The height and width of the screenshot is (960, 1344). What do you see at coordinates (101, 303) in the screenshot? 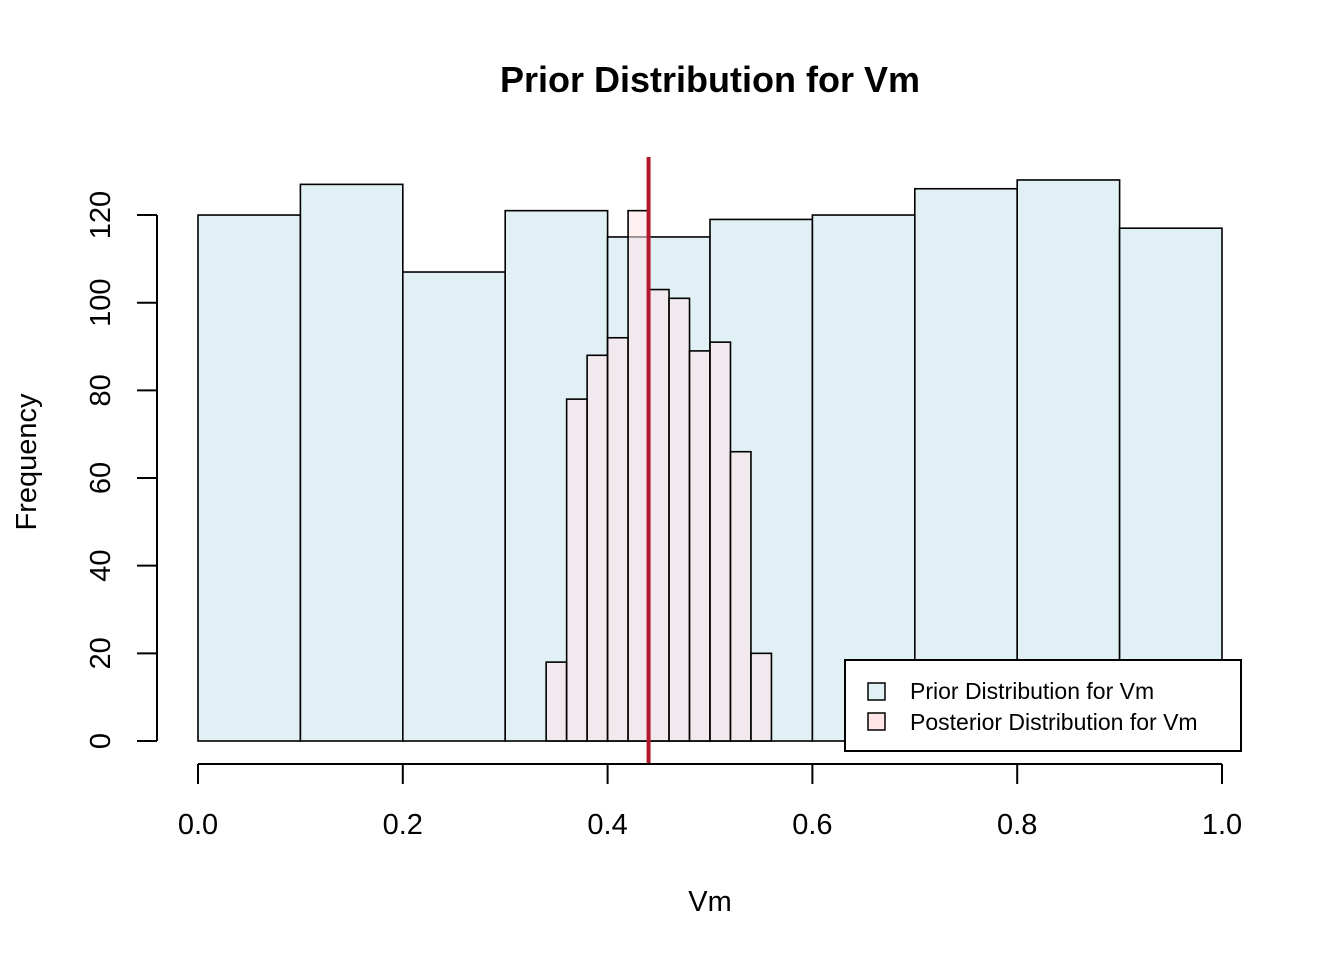
I see `y-tick-label: 100` at bounding box center [101, 303].